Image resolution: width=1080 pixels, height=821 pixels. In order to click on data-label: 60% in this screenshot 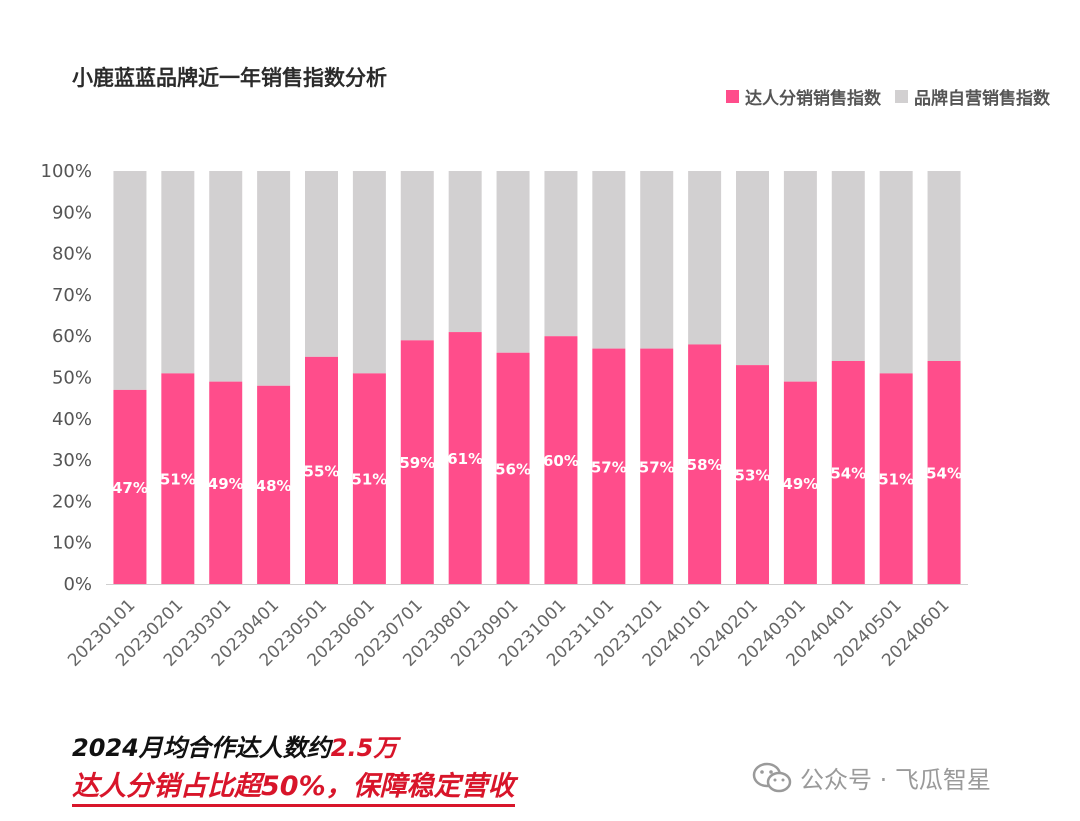, I will do `click(561, 461)`.